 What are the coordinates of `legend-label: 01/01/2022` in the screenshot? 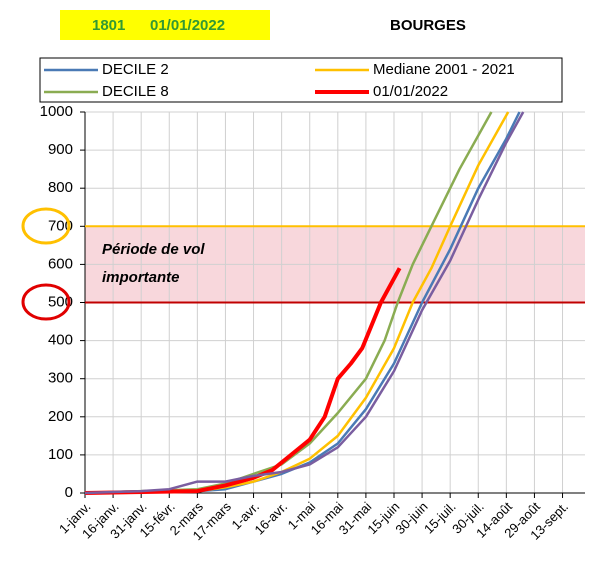 It's located at (410, 91).